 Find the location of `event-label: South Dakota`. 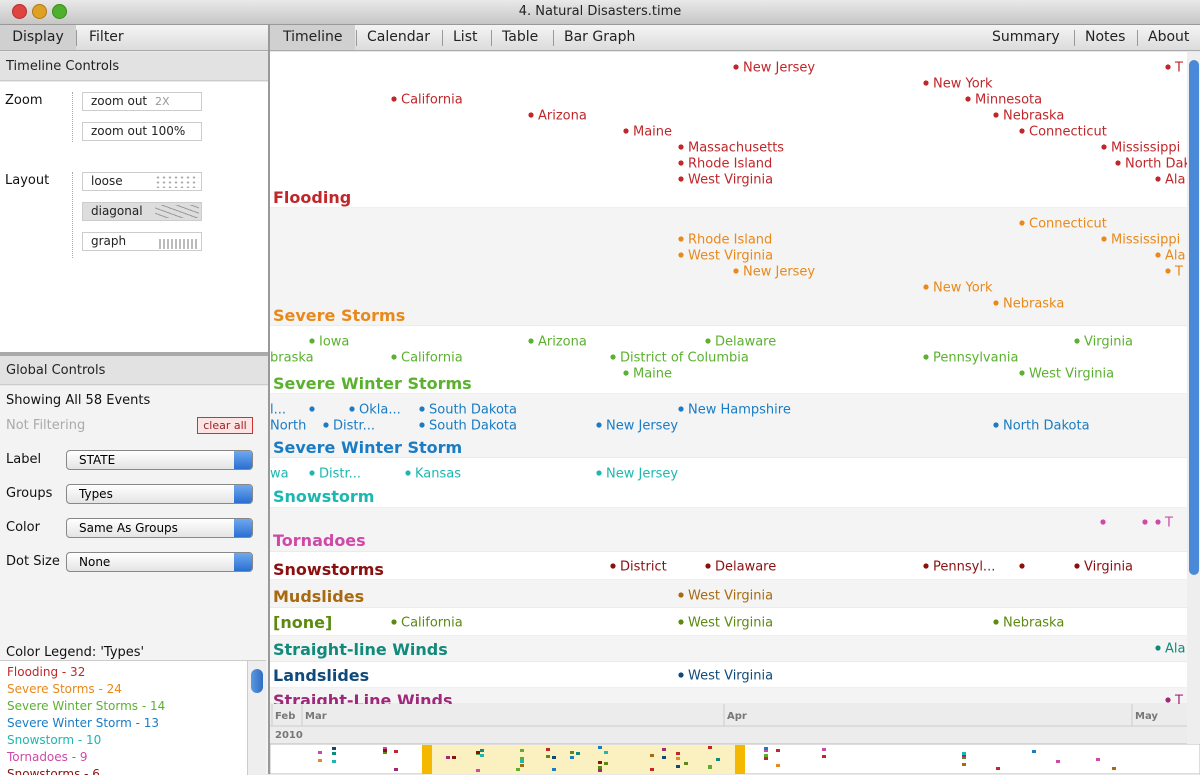

event-label: South Dakota is located at coordinates (473, 410).